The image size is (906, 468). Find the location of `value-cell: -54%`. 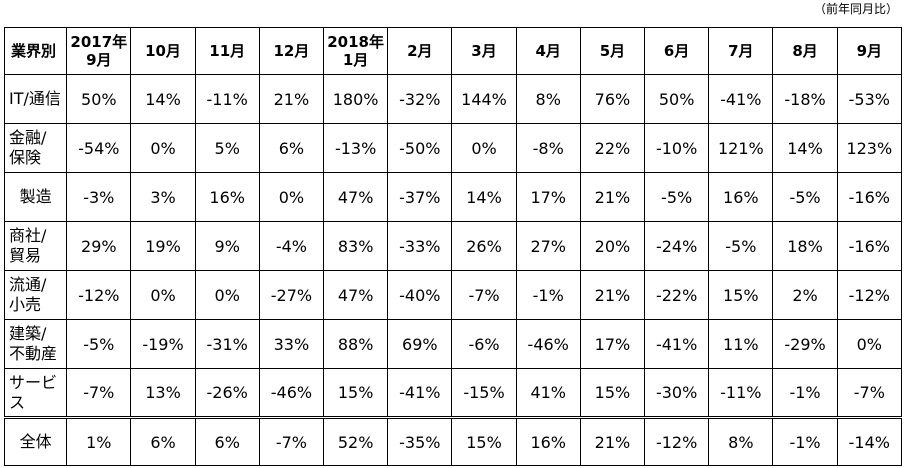

value-cell: -54% is located at coordinates (99, 148).